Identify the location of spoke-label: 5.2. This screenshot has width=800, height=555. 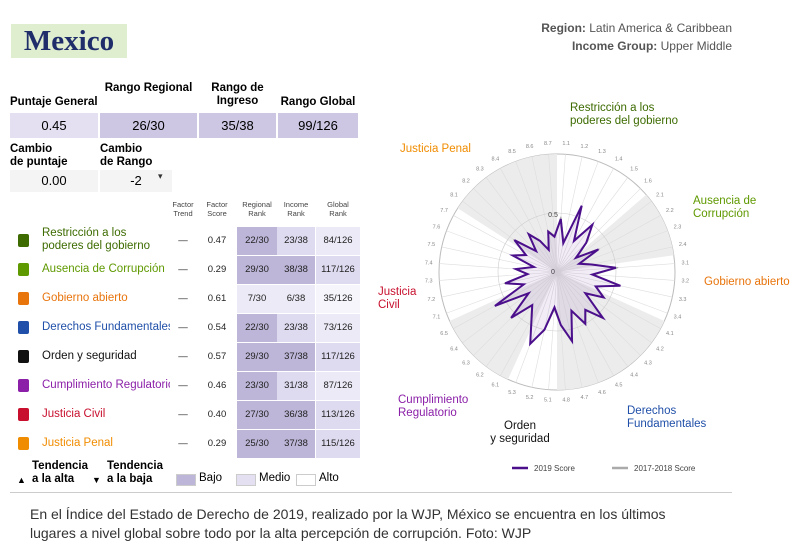
(530, 398).